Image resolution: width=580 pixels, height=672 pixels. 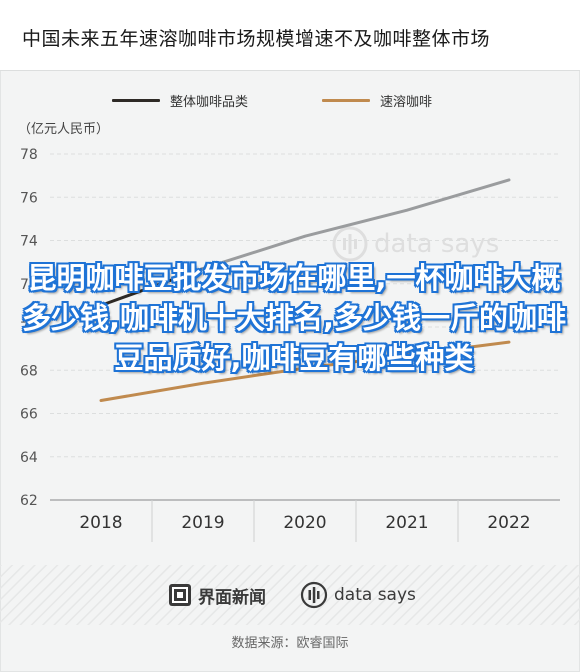 What do you see at coordinates (29, 458) in the screenshot?
I see `y-tick-label: 64` at bounding box center [29, 458].